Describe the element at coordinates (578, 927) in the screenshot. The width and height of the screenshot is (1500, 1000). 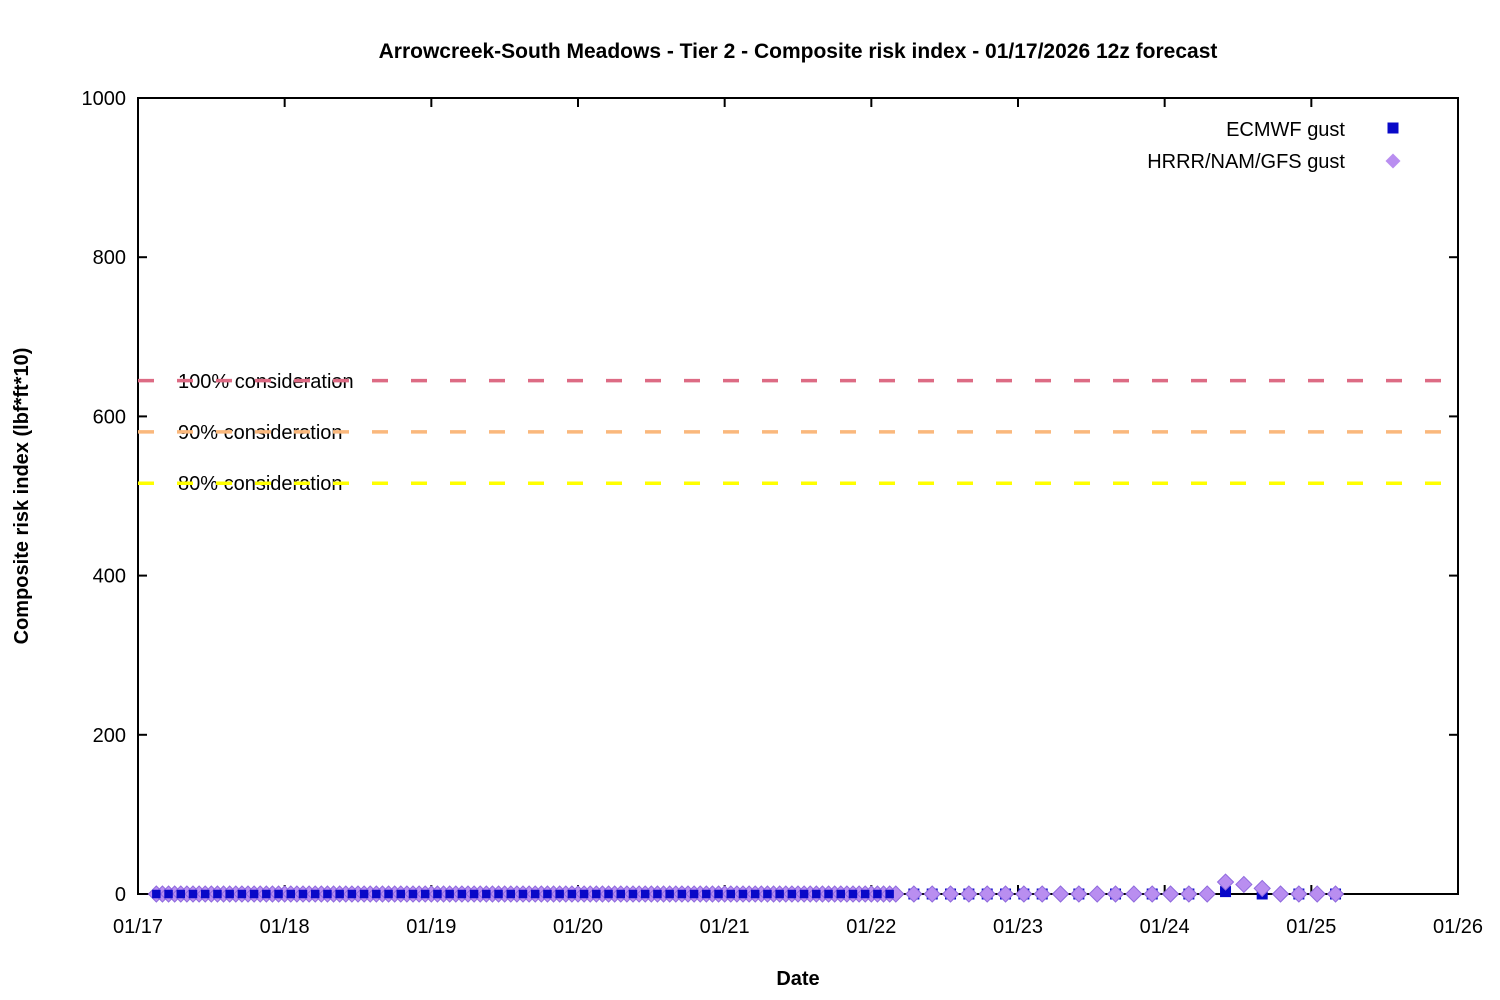
I see `x-tick-label: 01/20` at that location.